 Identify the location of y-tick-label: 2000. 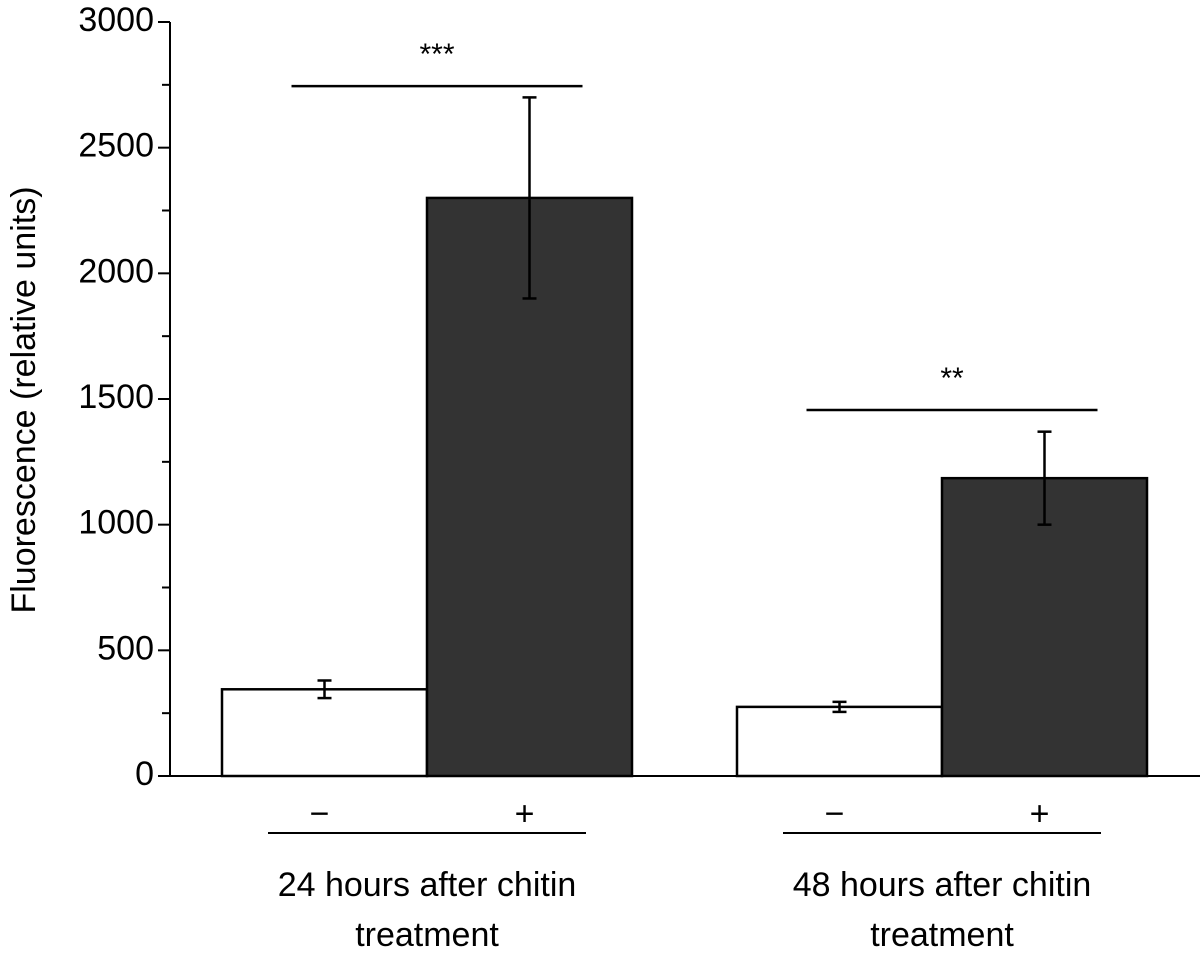
(116, 271).